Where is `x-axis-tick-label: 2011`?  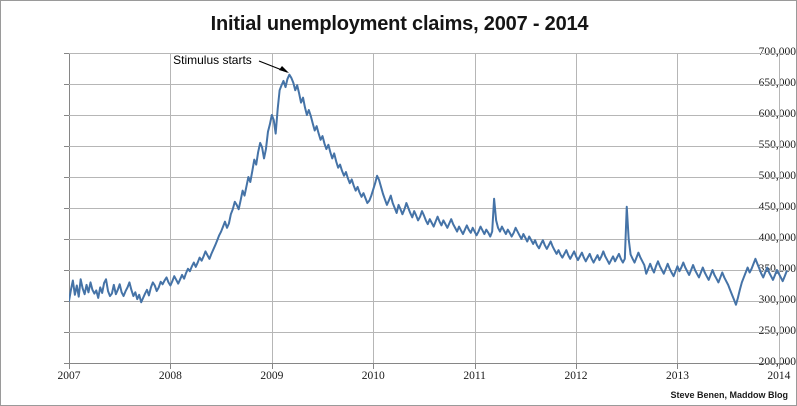 x-axis-tick-label: 2011 is located at coordinates (474, 376).